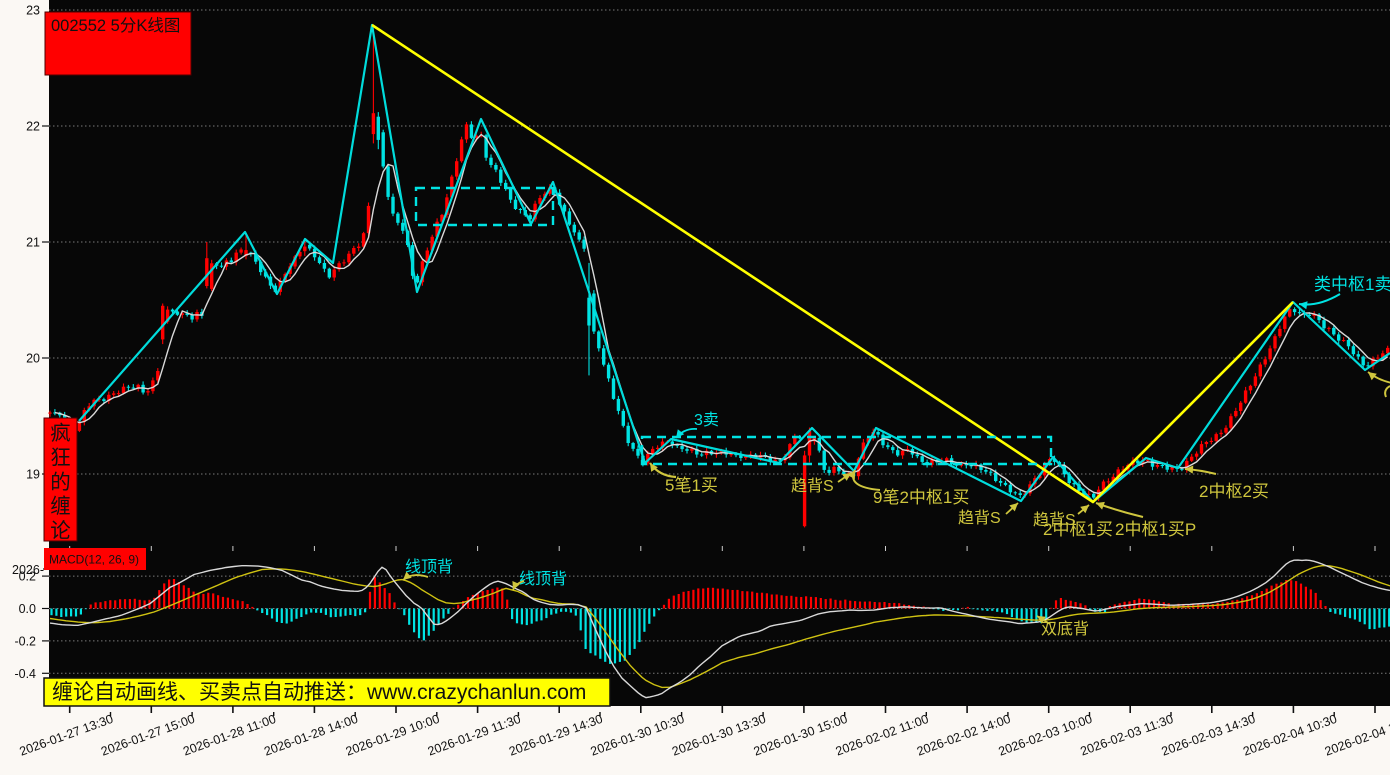 Image resolution: width=1390 pixels, height=775 pixels. Describe the element at coordinates (115, 25) in the screenshot. I see `svg-text: 002552 5分K线图` at that location.